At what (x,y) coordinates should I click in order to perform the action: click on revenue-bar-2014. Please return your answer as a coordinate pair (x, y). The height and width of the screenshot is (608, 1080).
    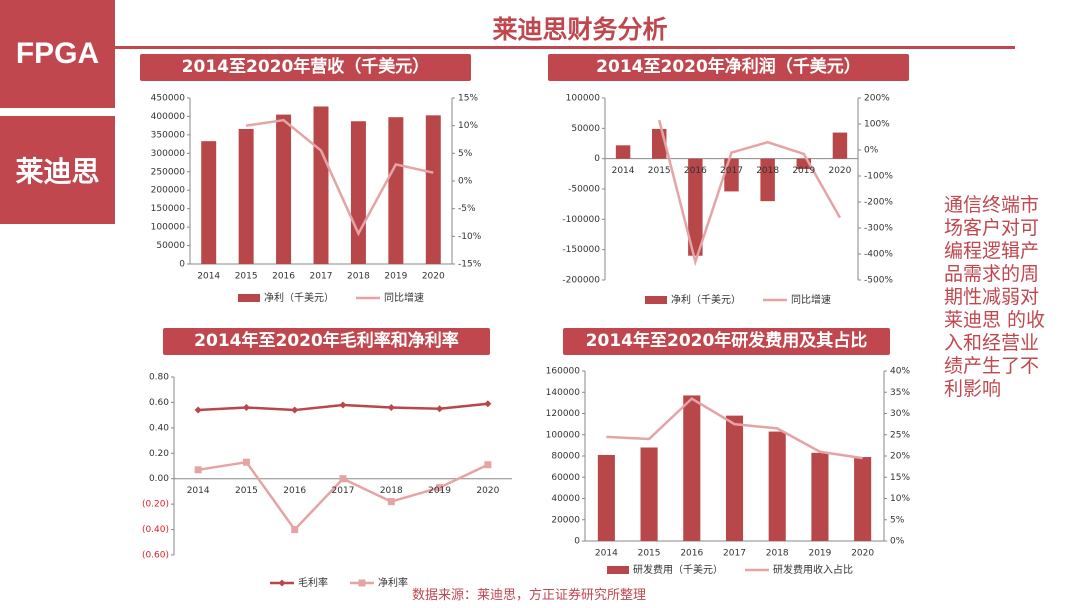
    Looking at the image, I should click on (209, 202).